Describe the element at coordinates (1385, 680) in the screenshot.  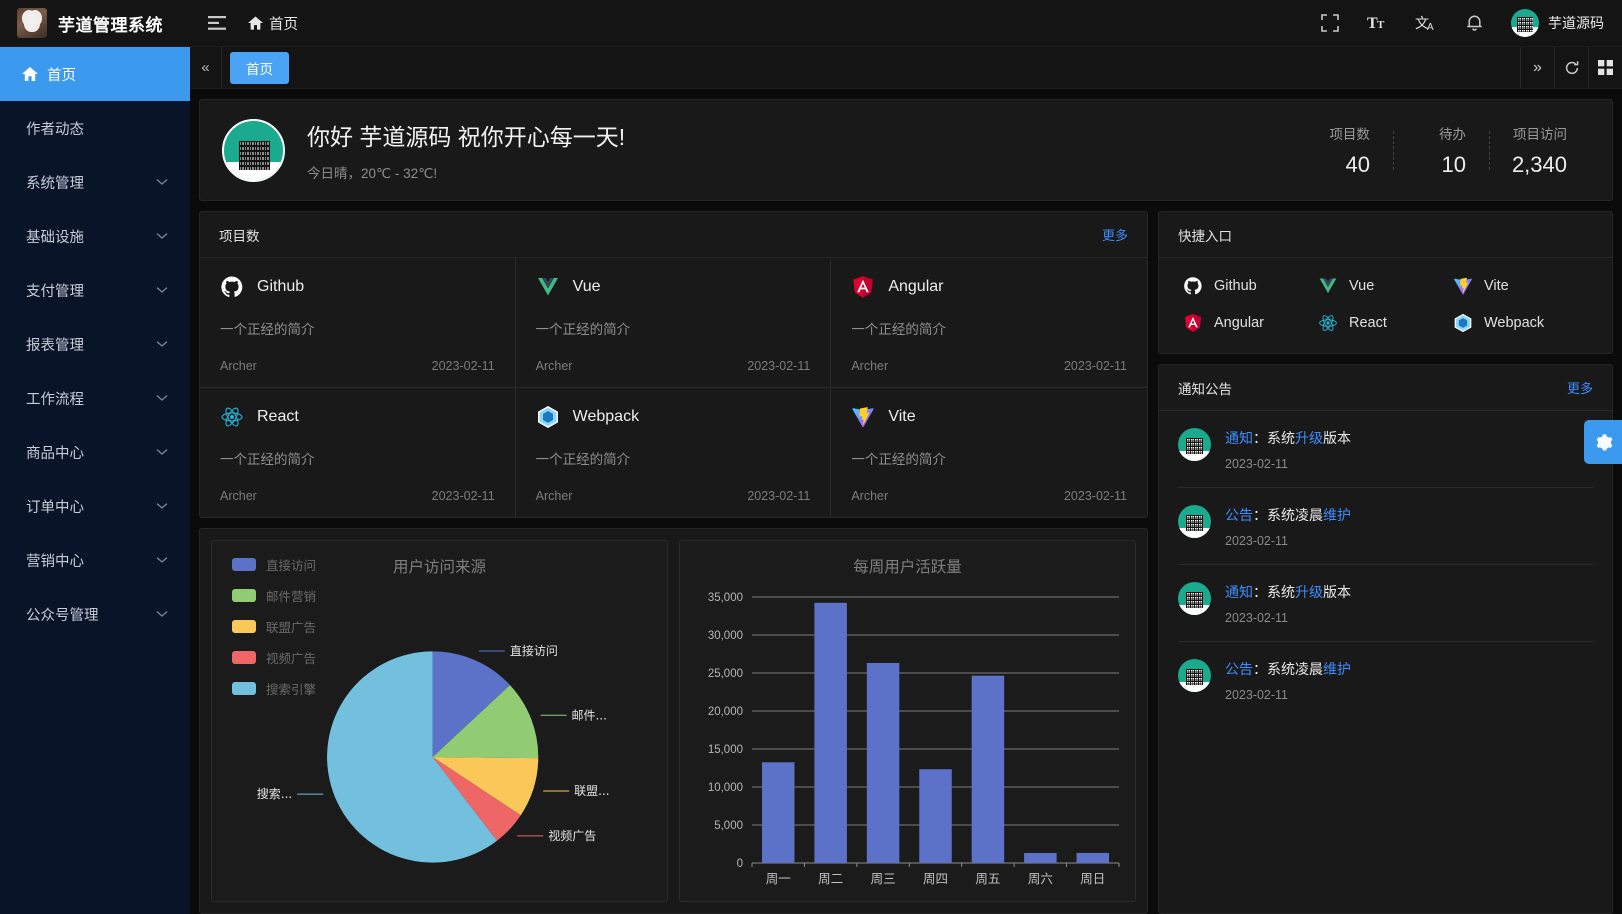
I see `notice-item-3: 公告：系统凌晨维护 2023-02-11` at that location.